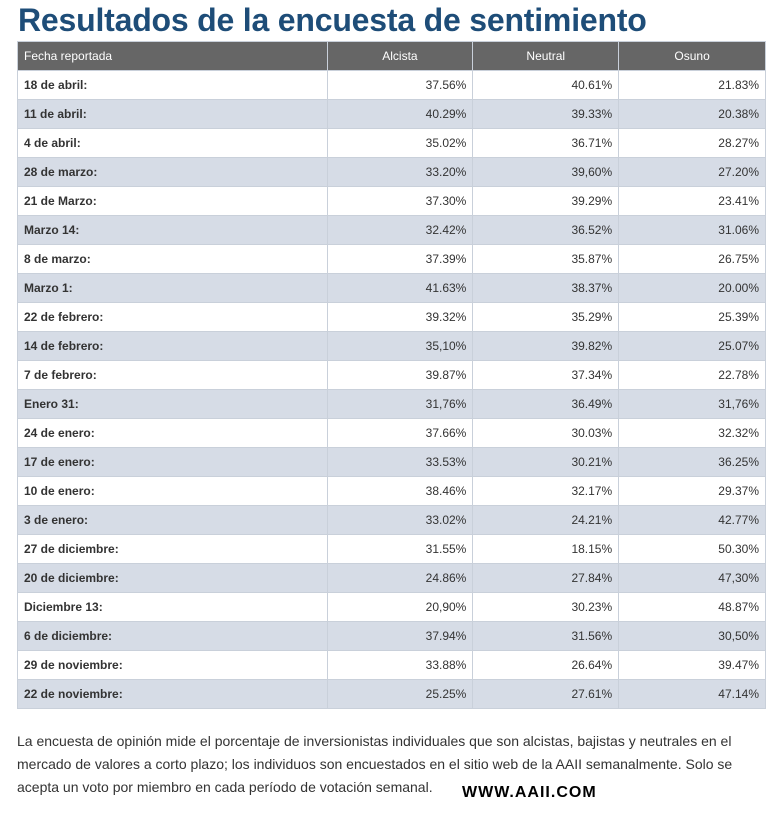 Image resolution: width=779 pixels, height=818 pixels. What do you see at coordinates (546, 665) in the screenshot?
I see `cell-neutral: 26.64%` at bounding box center [546, 665].